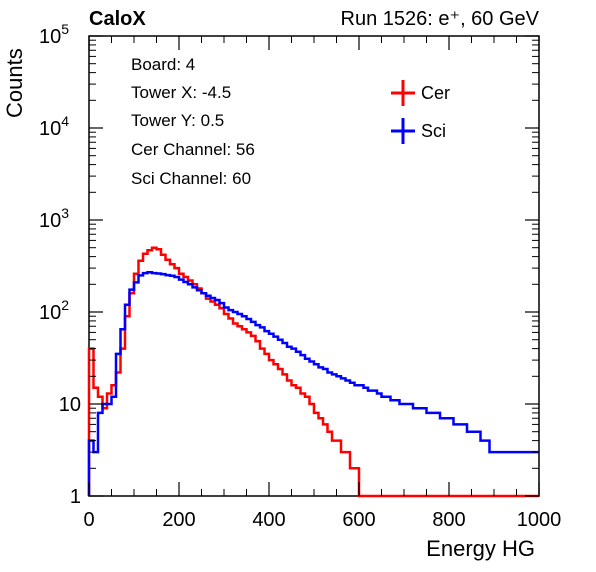 This screenshot has height=572, width=596. Describe the element at coordinates (539, 520) in the screenshot. I see `x-tick-label: 1000` at that location.